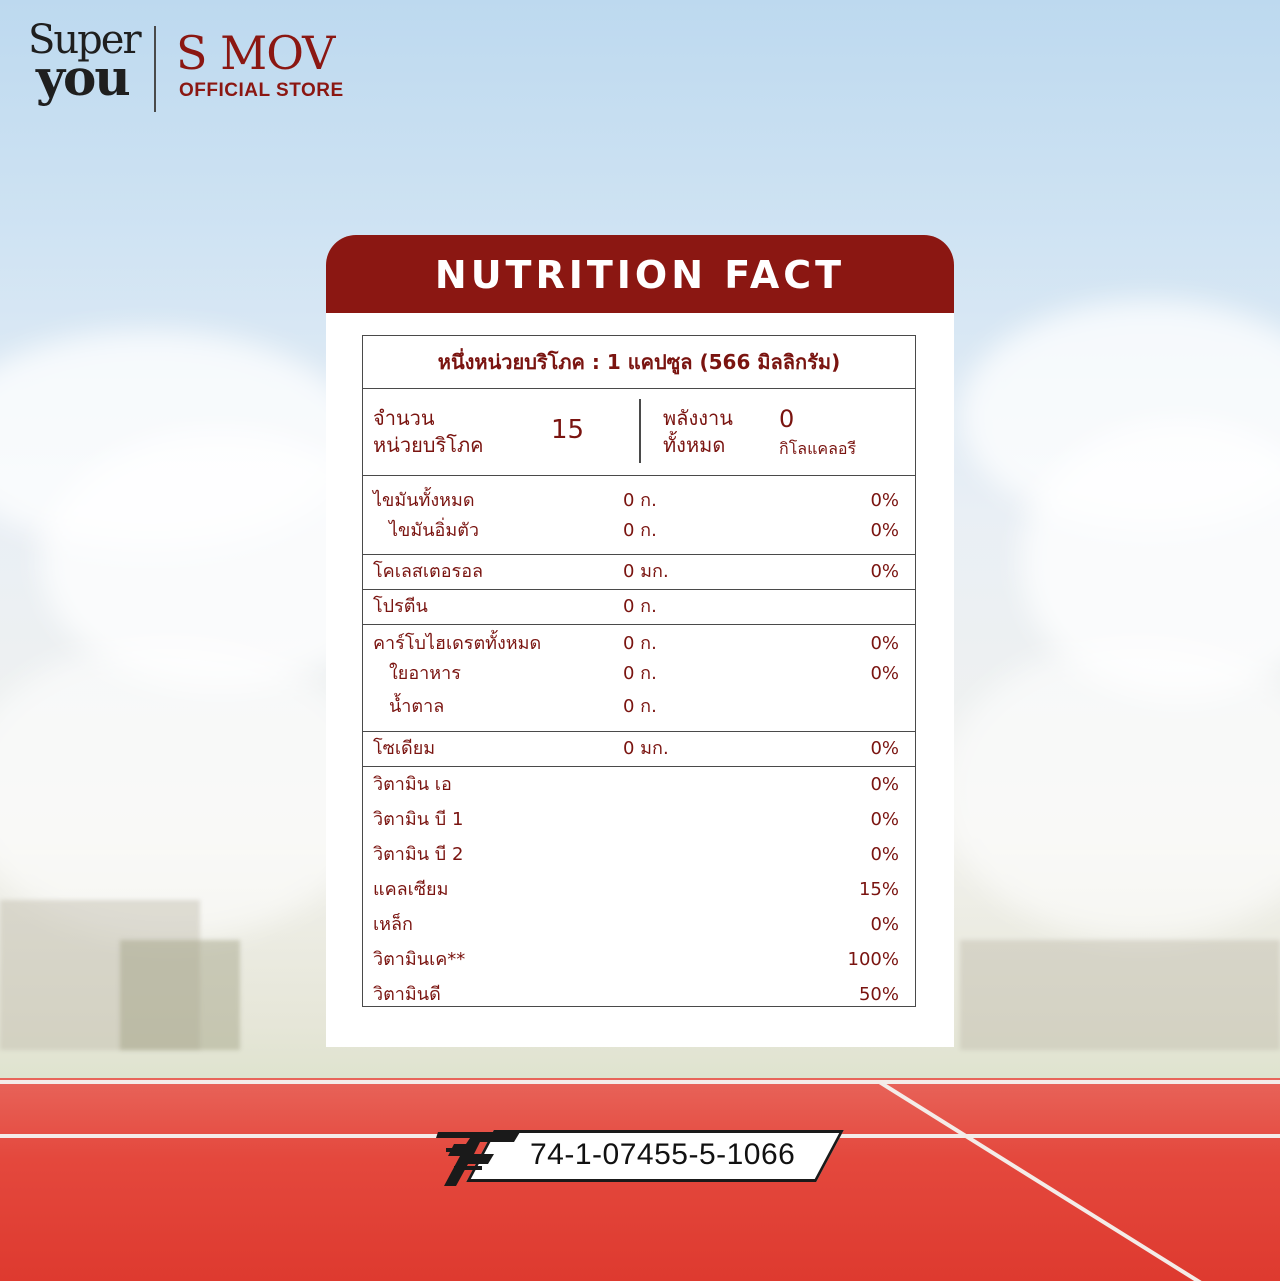 This screenshot has width=1280, height=1281. I want to click on vitamin-row: วิตามินเค** 100%, so click(639, 960).